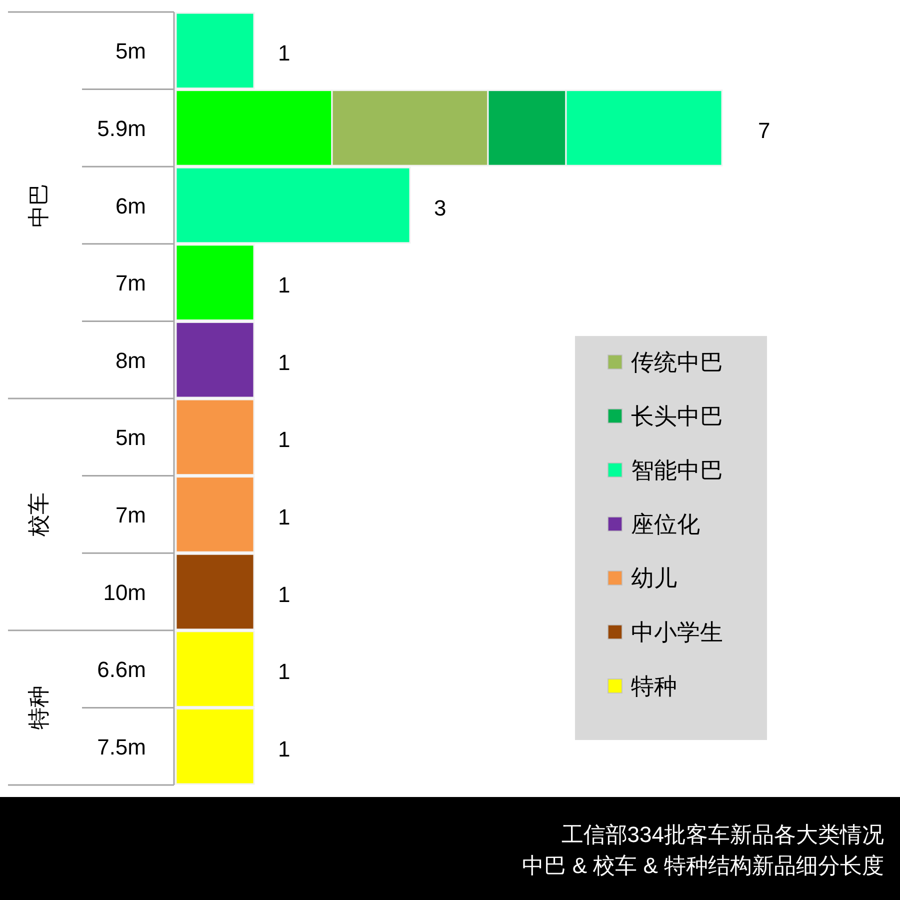 The image size is (900, 900). I want to click on y-tick-label: 6.6m, so click(121, 669).